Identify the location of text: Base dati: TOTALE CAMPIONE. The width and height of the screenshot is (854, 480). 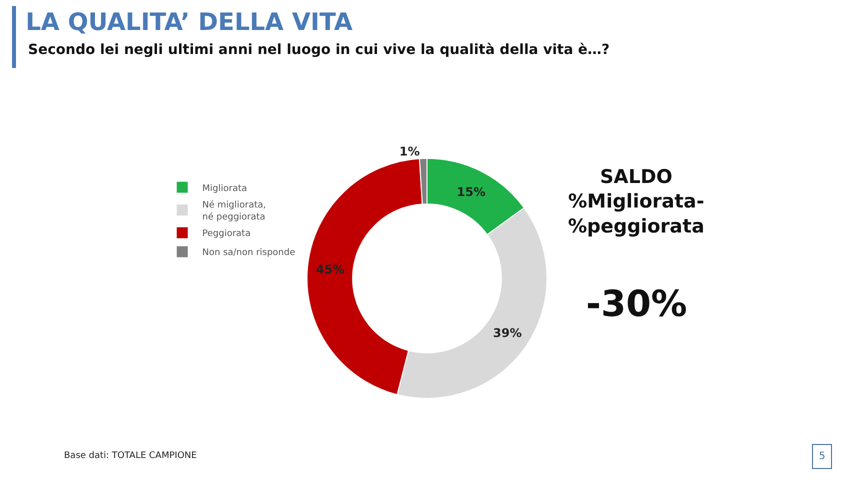
(131, 456).